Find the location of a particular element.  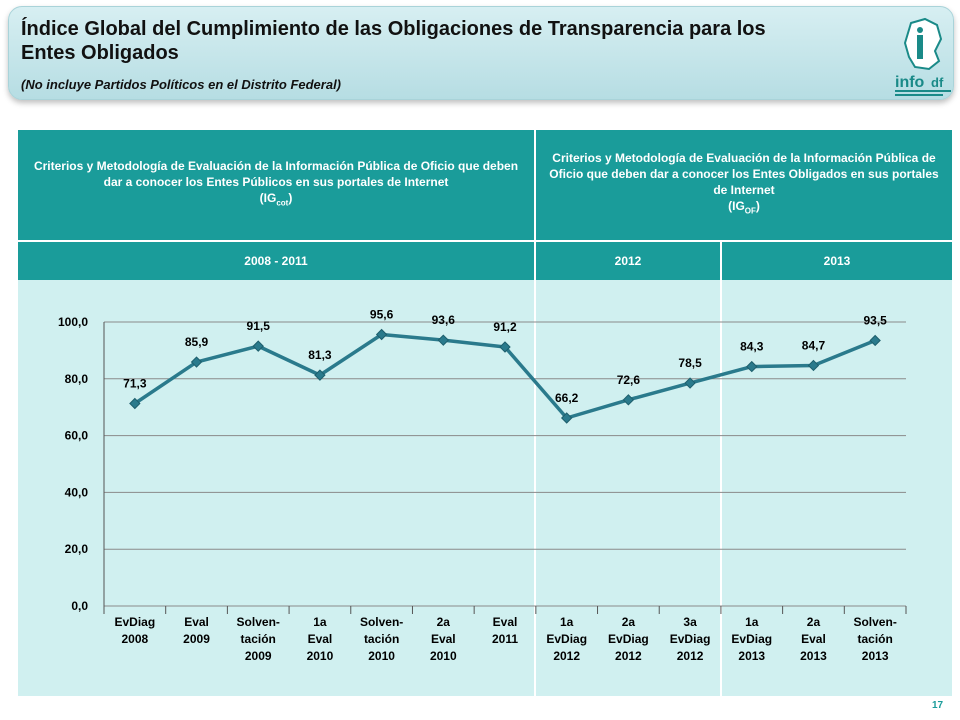

x-tick-label: Eval 2009 is located at coordinates (196, 630).